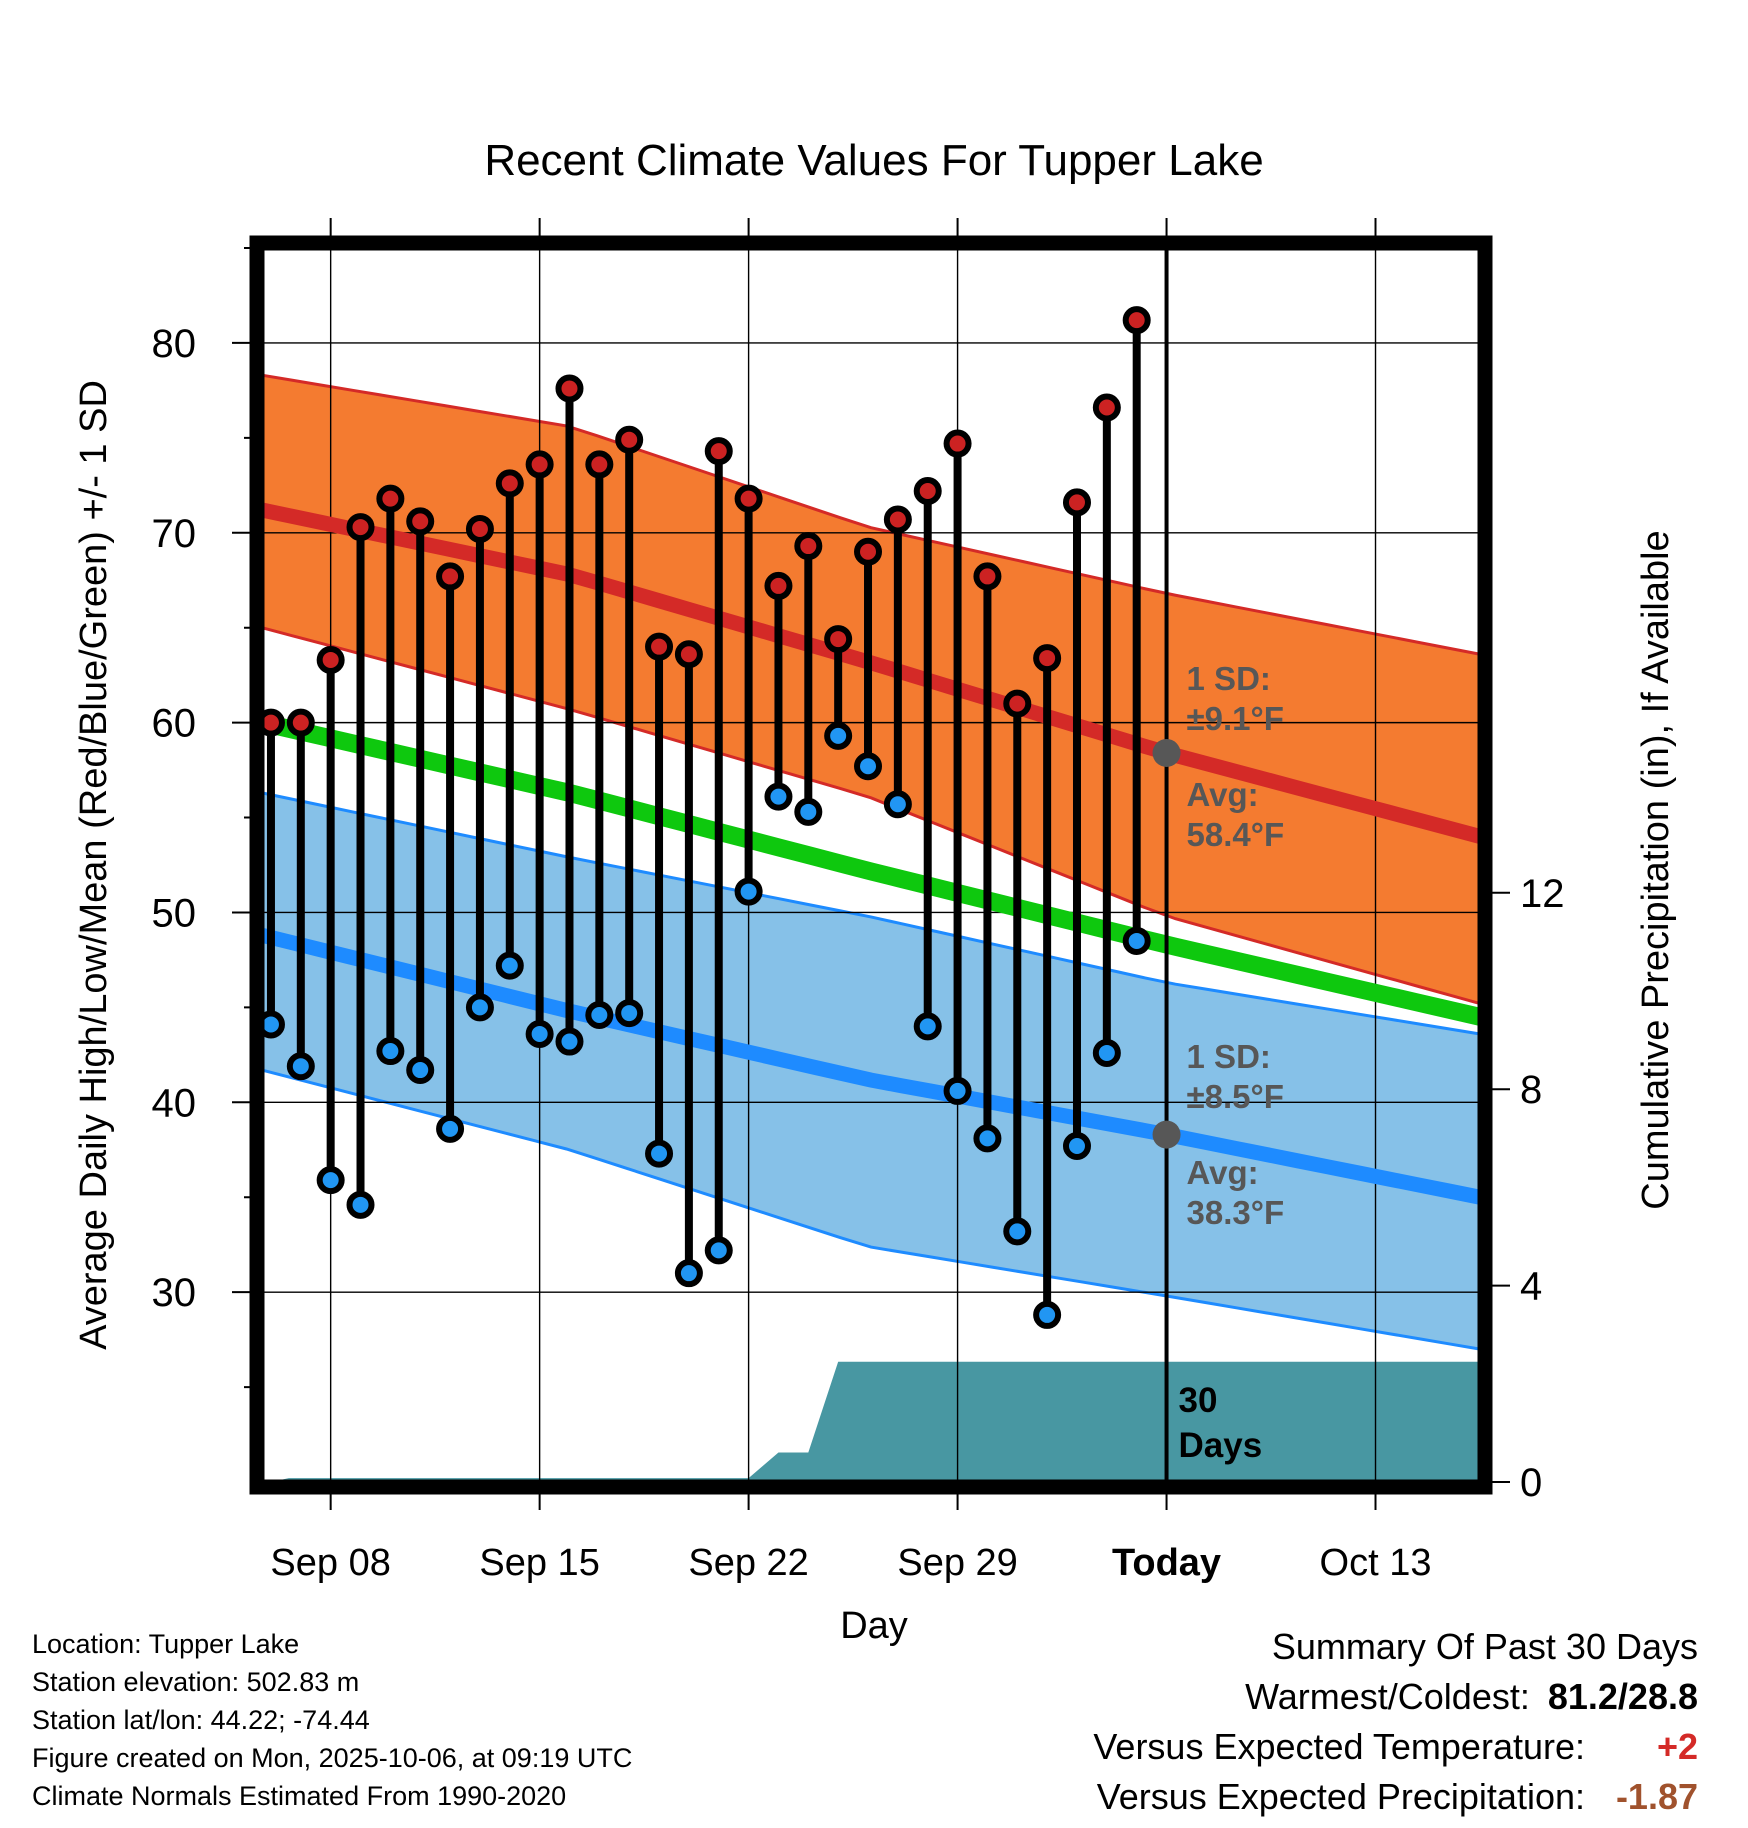 This screenshot has width=1748, height=1828. What do you see at coordinates (1235, 718) in the screenshot?
I see `high-sd-value: ±9.1°F` at bounding box center [1235, 718].